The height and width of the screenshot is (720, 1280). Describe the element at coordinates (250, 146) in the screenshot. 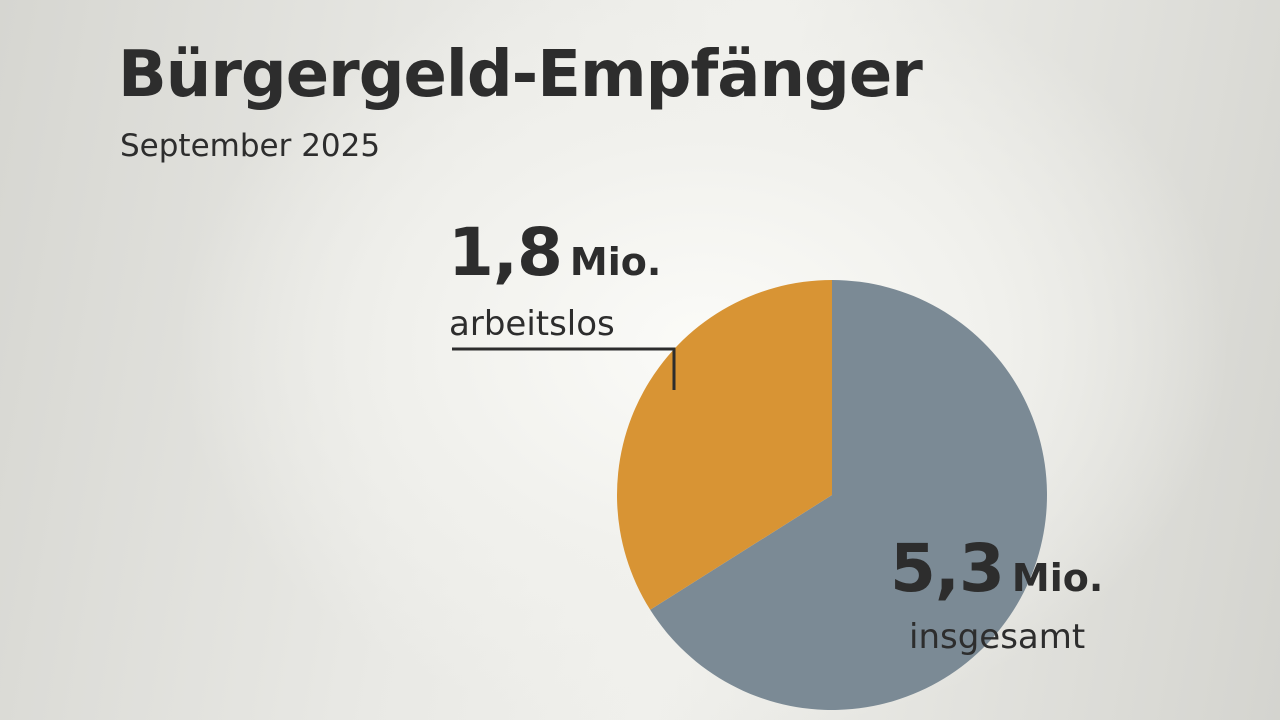

I see `chart-subtitle: September 2025` at that location.